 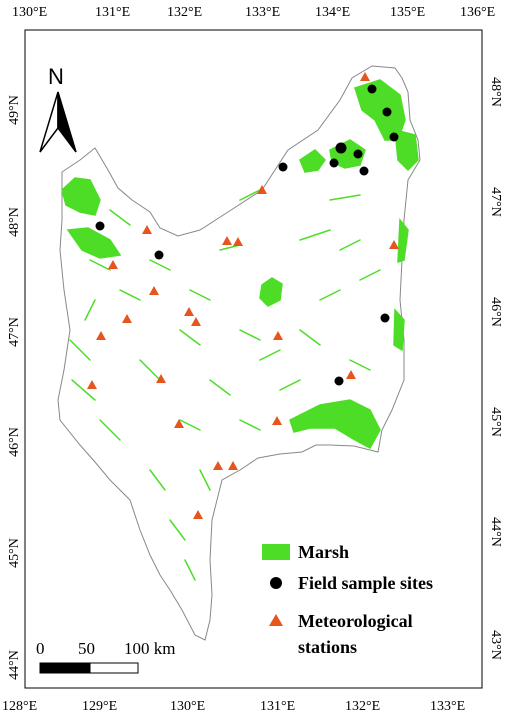 What do you see at coordinates (276, 583) in the screenshot?
I see `legend-field-site-symbol` at bounding box center [276, 583].